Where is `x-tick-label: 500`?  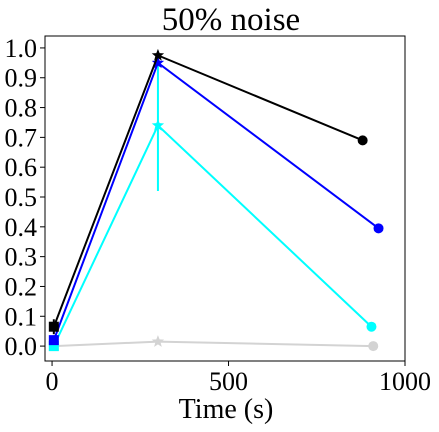
x-tick-label: 500 is located at coordinates (228, 381).